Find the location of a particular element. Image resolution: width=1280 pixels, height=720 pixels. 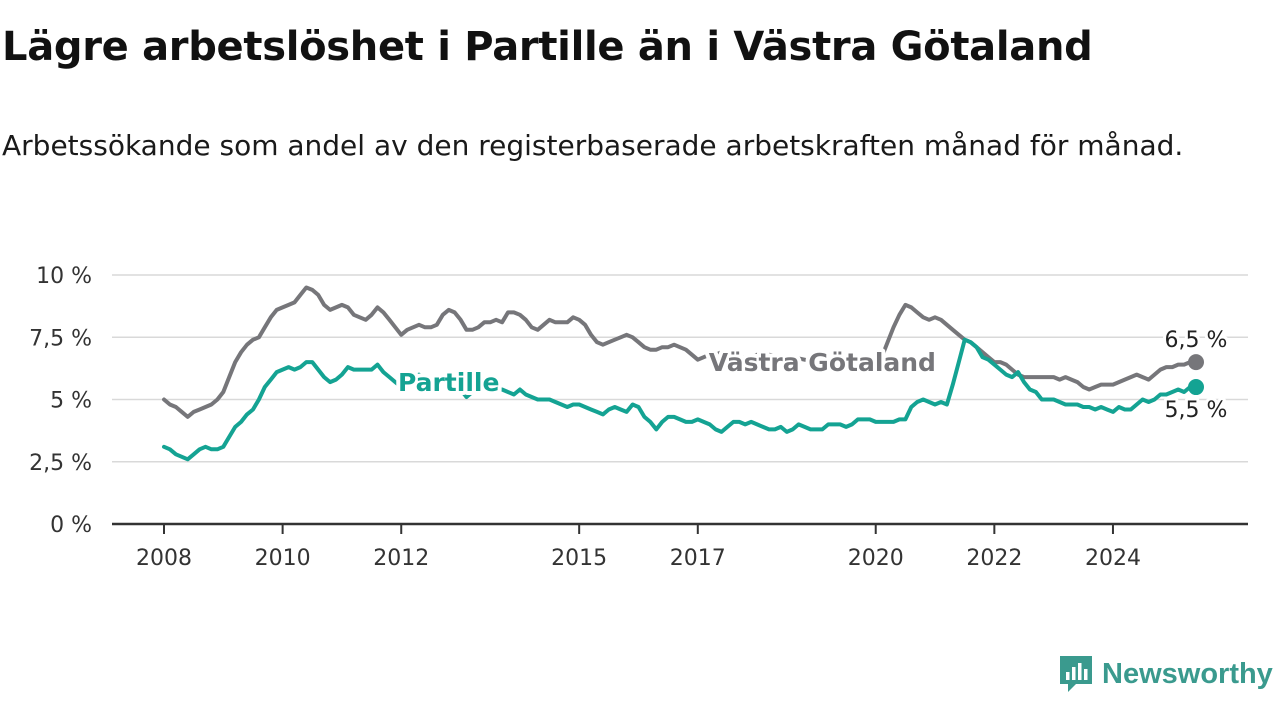

x-tick-label: 2022 is located at coordinates (994, 558).